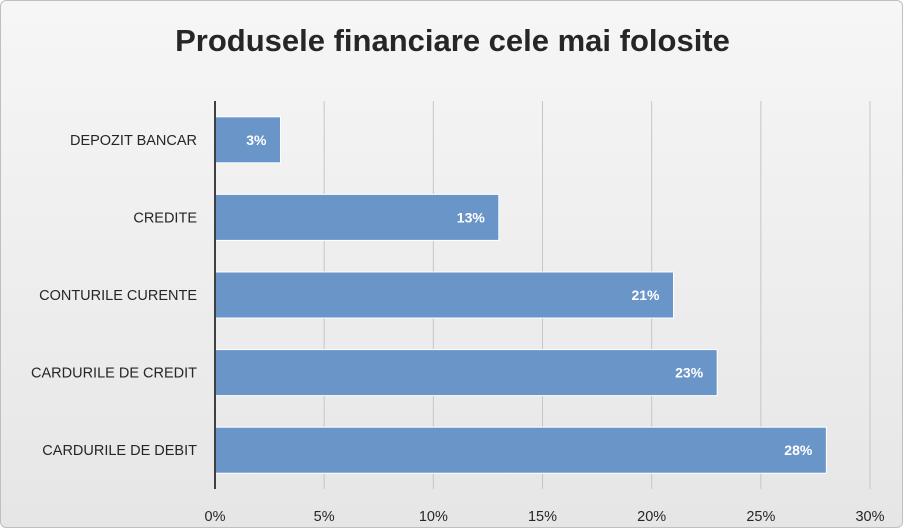 The height and width of the screenshot is (528, 903). Describe the element at coordinates (798, 450) in the screenshot. I see `data-label-4: 28%` at that location.